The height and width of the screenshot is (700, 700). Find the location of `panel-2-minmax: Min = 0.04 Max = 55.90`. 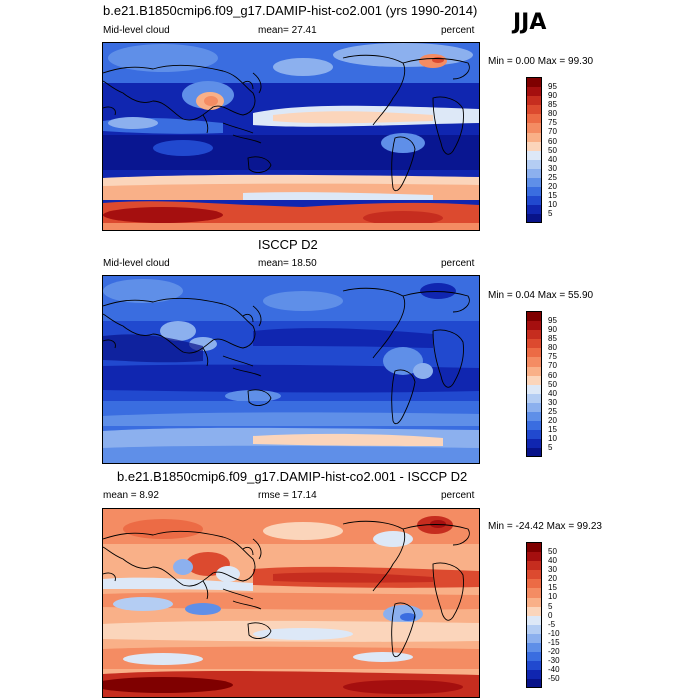

panel-2-minmax: Min = 0.04 Max = 55.90 is located at coordinates (541, 295).